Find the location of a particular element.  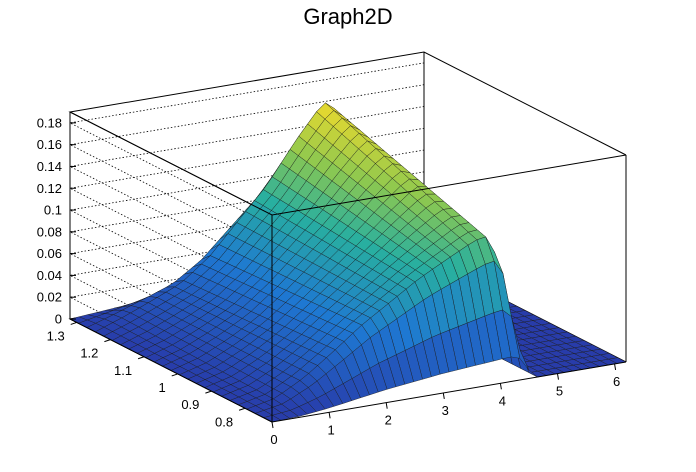

z-tick-label: 0.02 is located at coordinates (49, 297).